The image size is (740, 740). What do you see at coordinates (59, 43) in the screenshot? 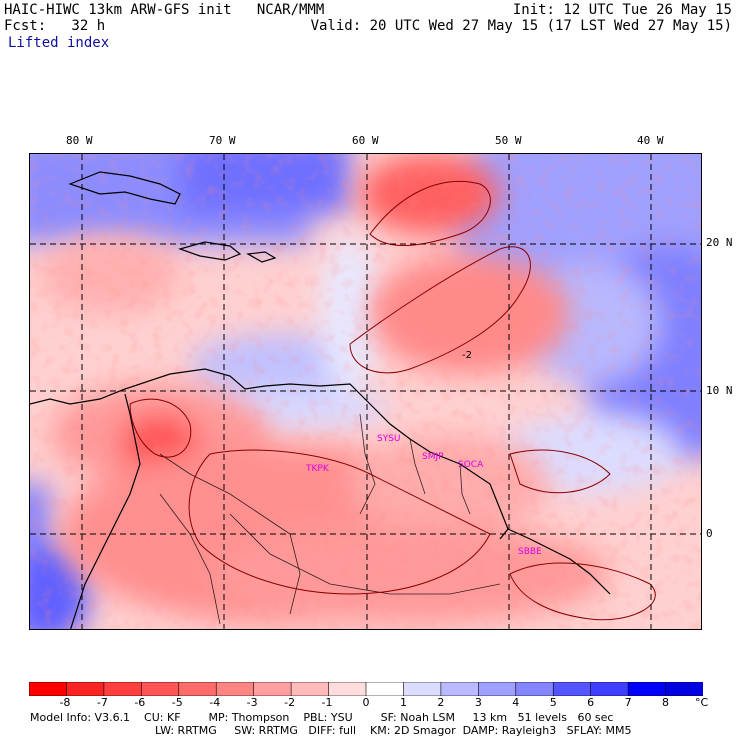
I see `field-name: Lifted index` at bounding box center [59, 43].